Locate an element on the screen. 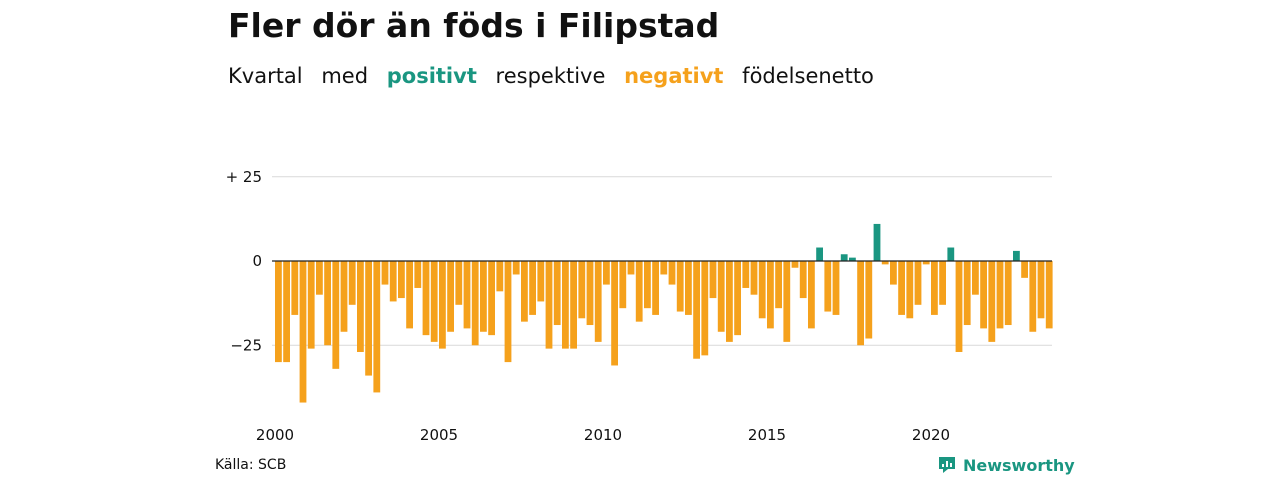 The width and height of the screenshot is (1280, 480). subtitle-text-4: födelsenetto is located at coordinates (808, 76).